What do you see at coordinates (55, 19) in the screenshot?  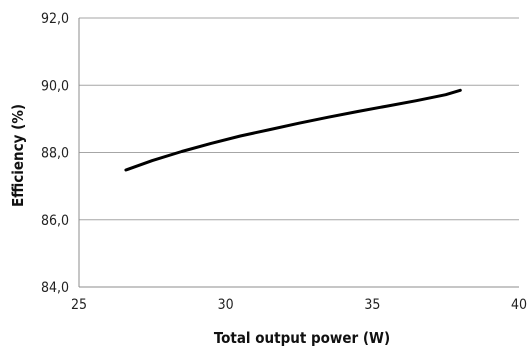 I see `y-tick-label: 92,0` at bounding box center [55, 19].